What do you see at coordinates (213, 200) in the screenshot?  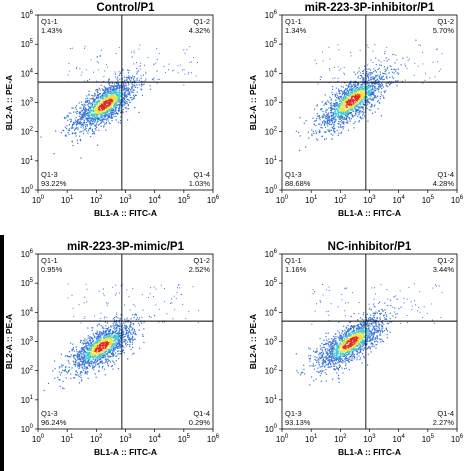 I see `x-tick-label: 106` at bounding box center [213, 200].